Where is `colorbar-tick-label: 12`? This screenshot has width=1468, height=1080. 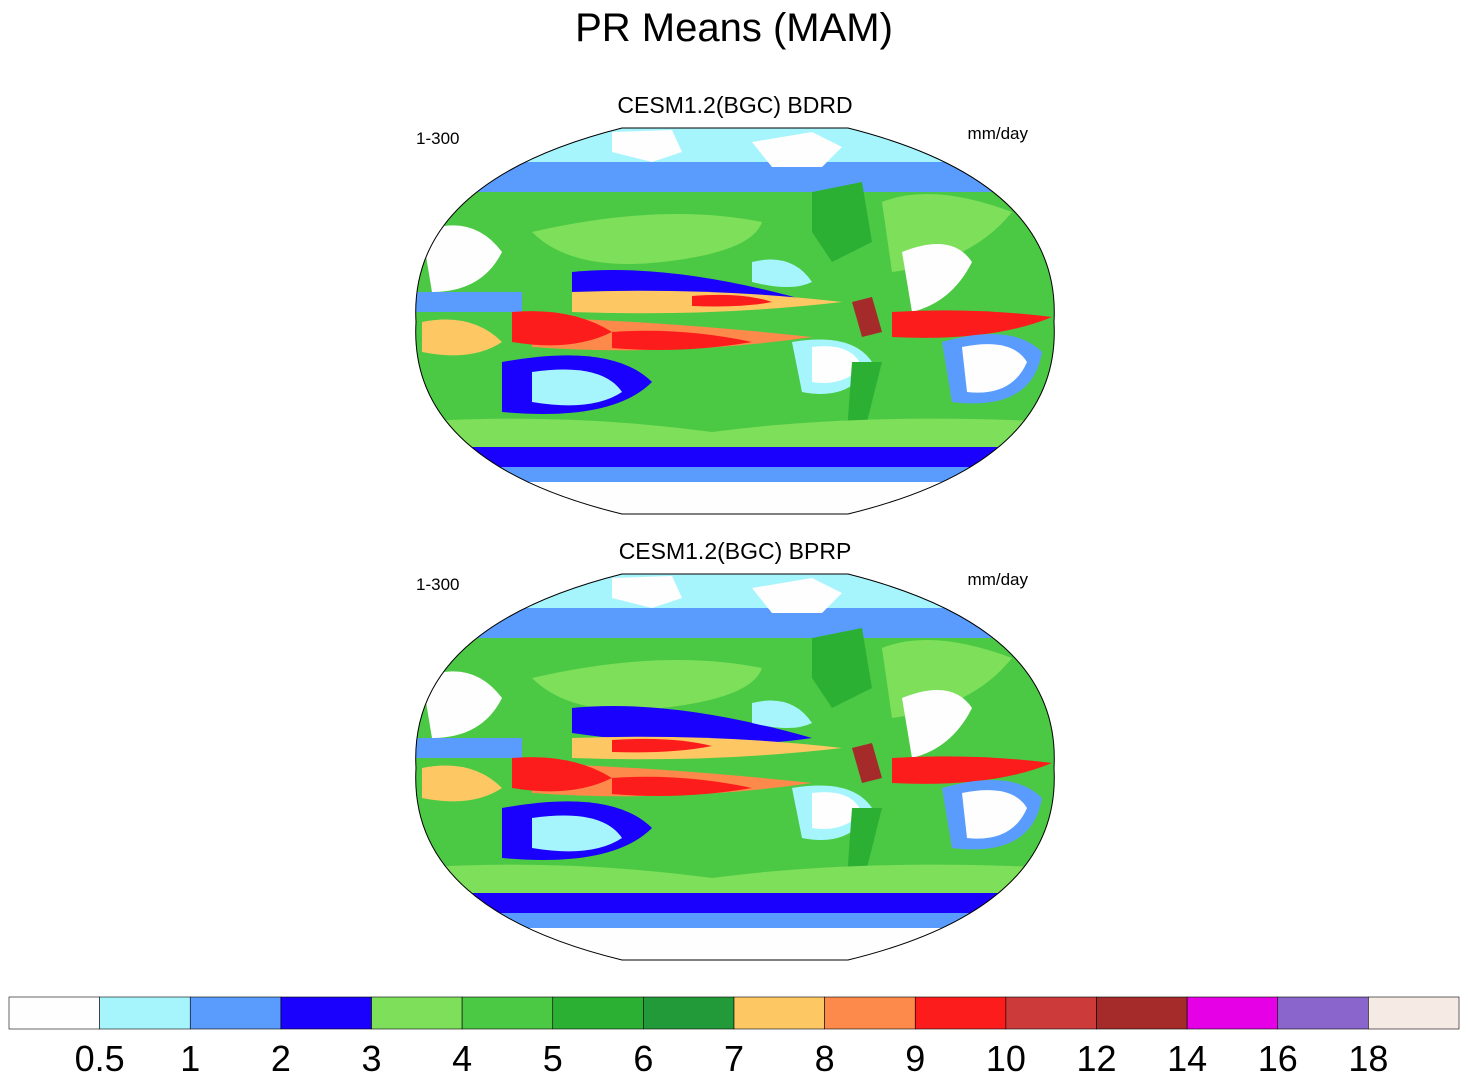
colorbar-tick-label: 12 is located at coordinates (1096, 1058).